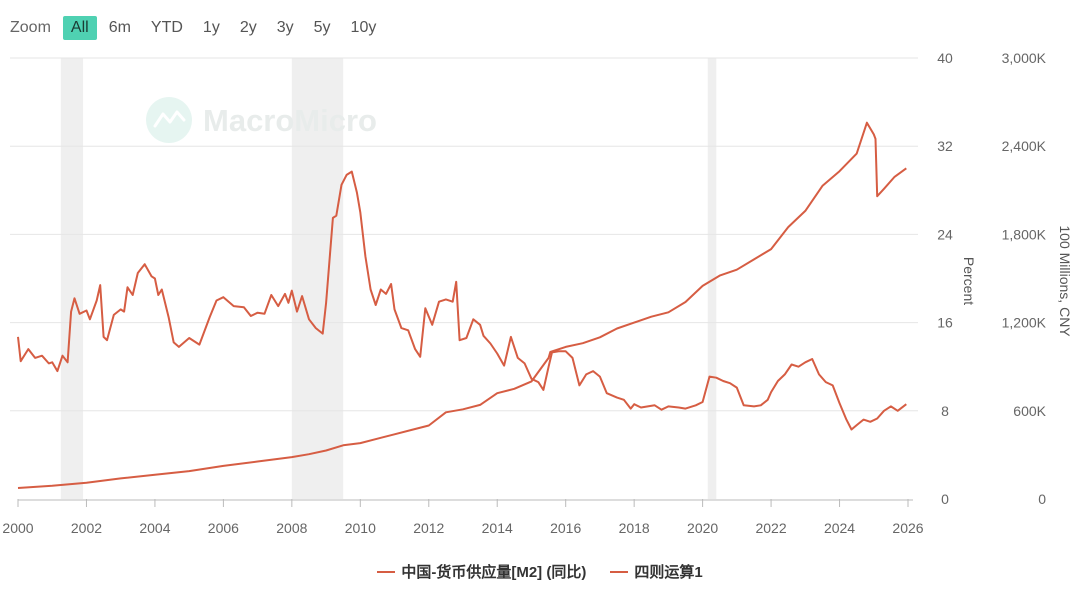  I want to click on right-axis-tick-label: 600K, so click(1029, 411).